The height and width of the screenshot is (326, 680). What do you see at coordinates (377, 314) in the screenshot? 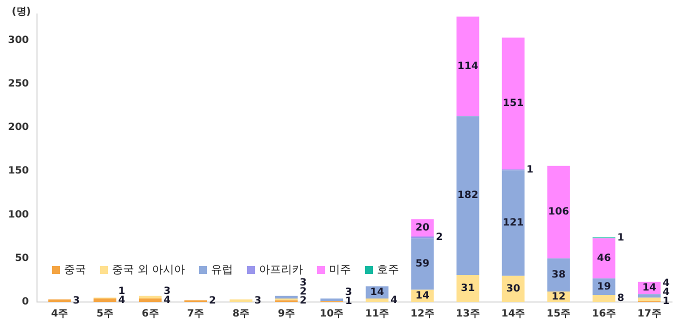
I see `x-tick-label: 11주` at bounding box center [377, 314].